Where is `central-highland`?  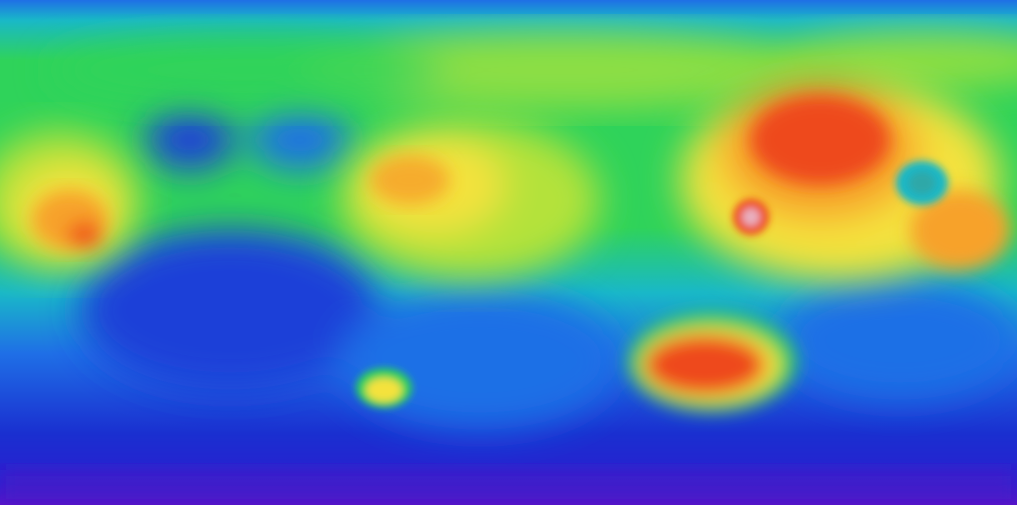 central-highland is located at coordinates (470, 200).